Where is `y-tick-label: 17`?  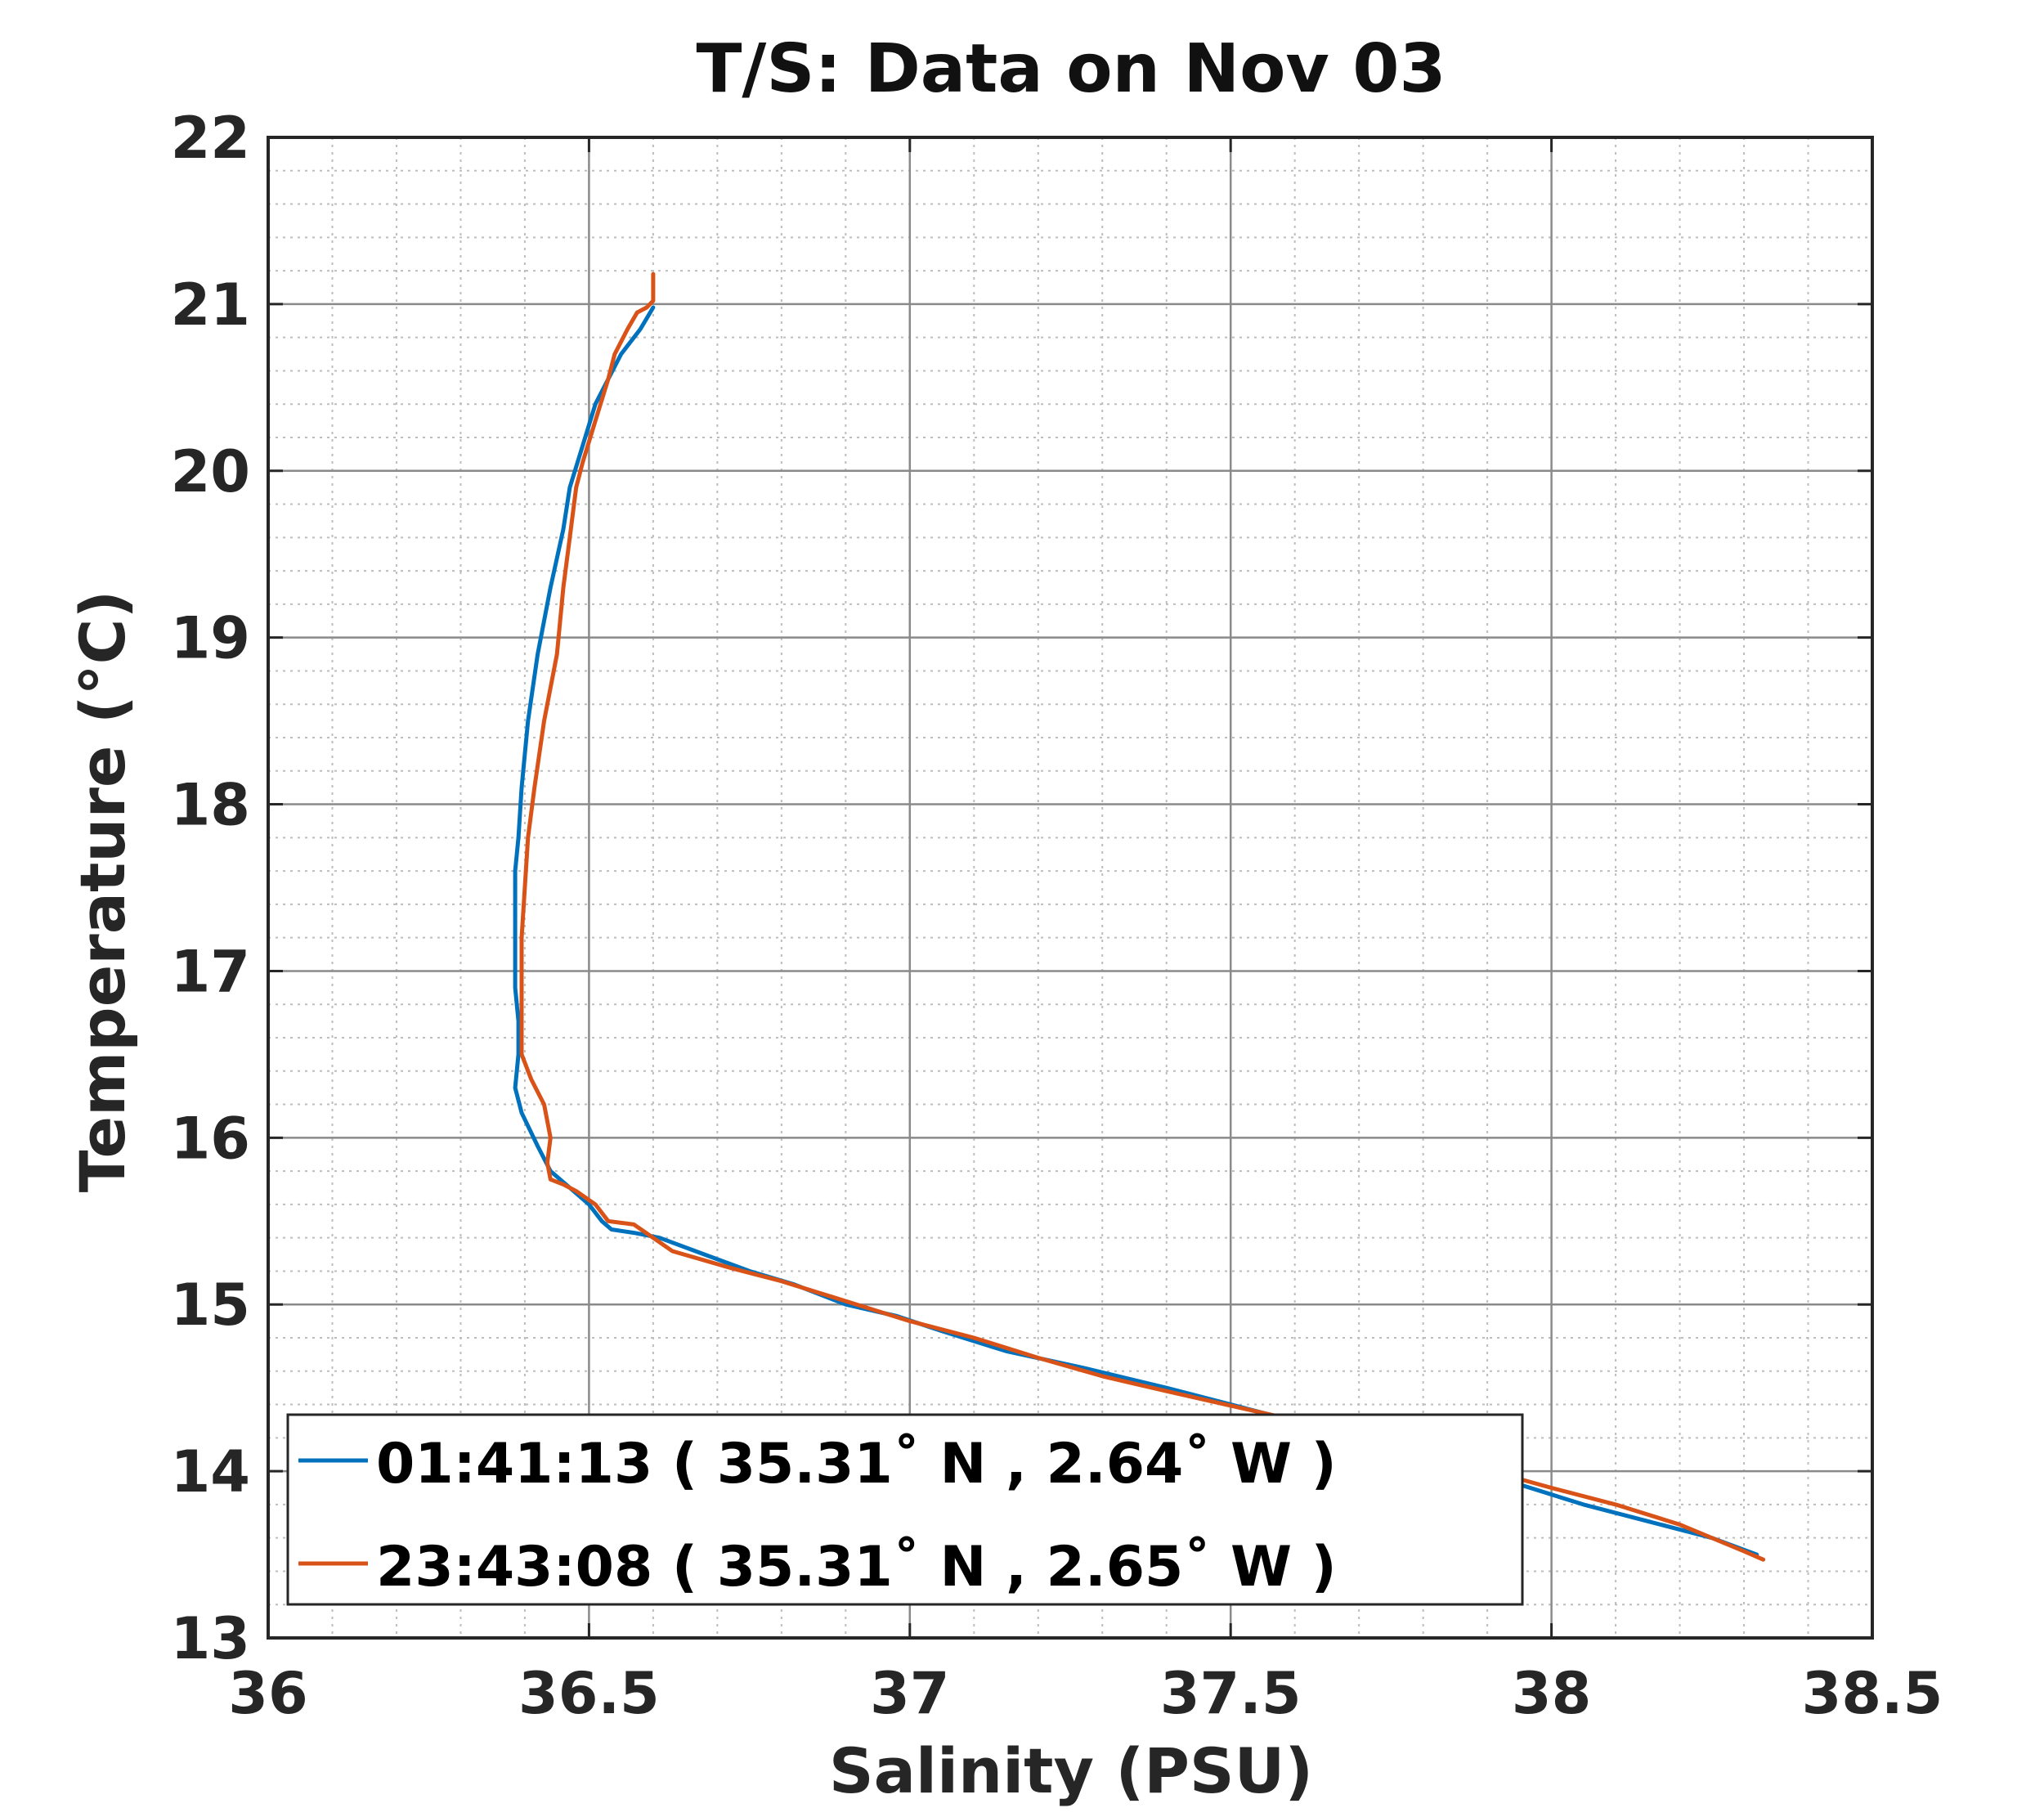 y-tick-label: 17 is located at coordinates (210, 972).